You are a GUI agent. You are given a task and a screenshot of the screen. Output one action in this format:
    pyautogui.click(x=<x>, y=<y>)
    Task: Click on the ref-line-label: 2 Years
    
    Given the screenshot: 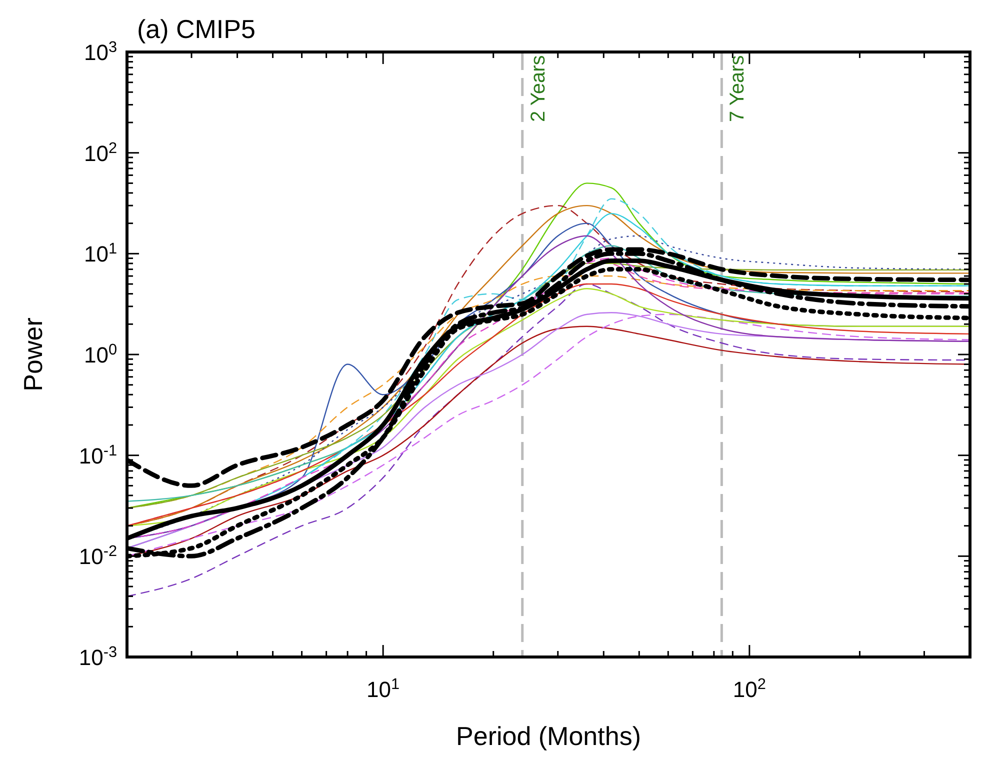 What is the action you would take?
    pyautogui.click(x=538, y=88)
    